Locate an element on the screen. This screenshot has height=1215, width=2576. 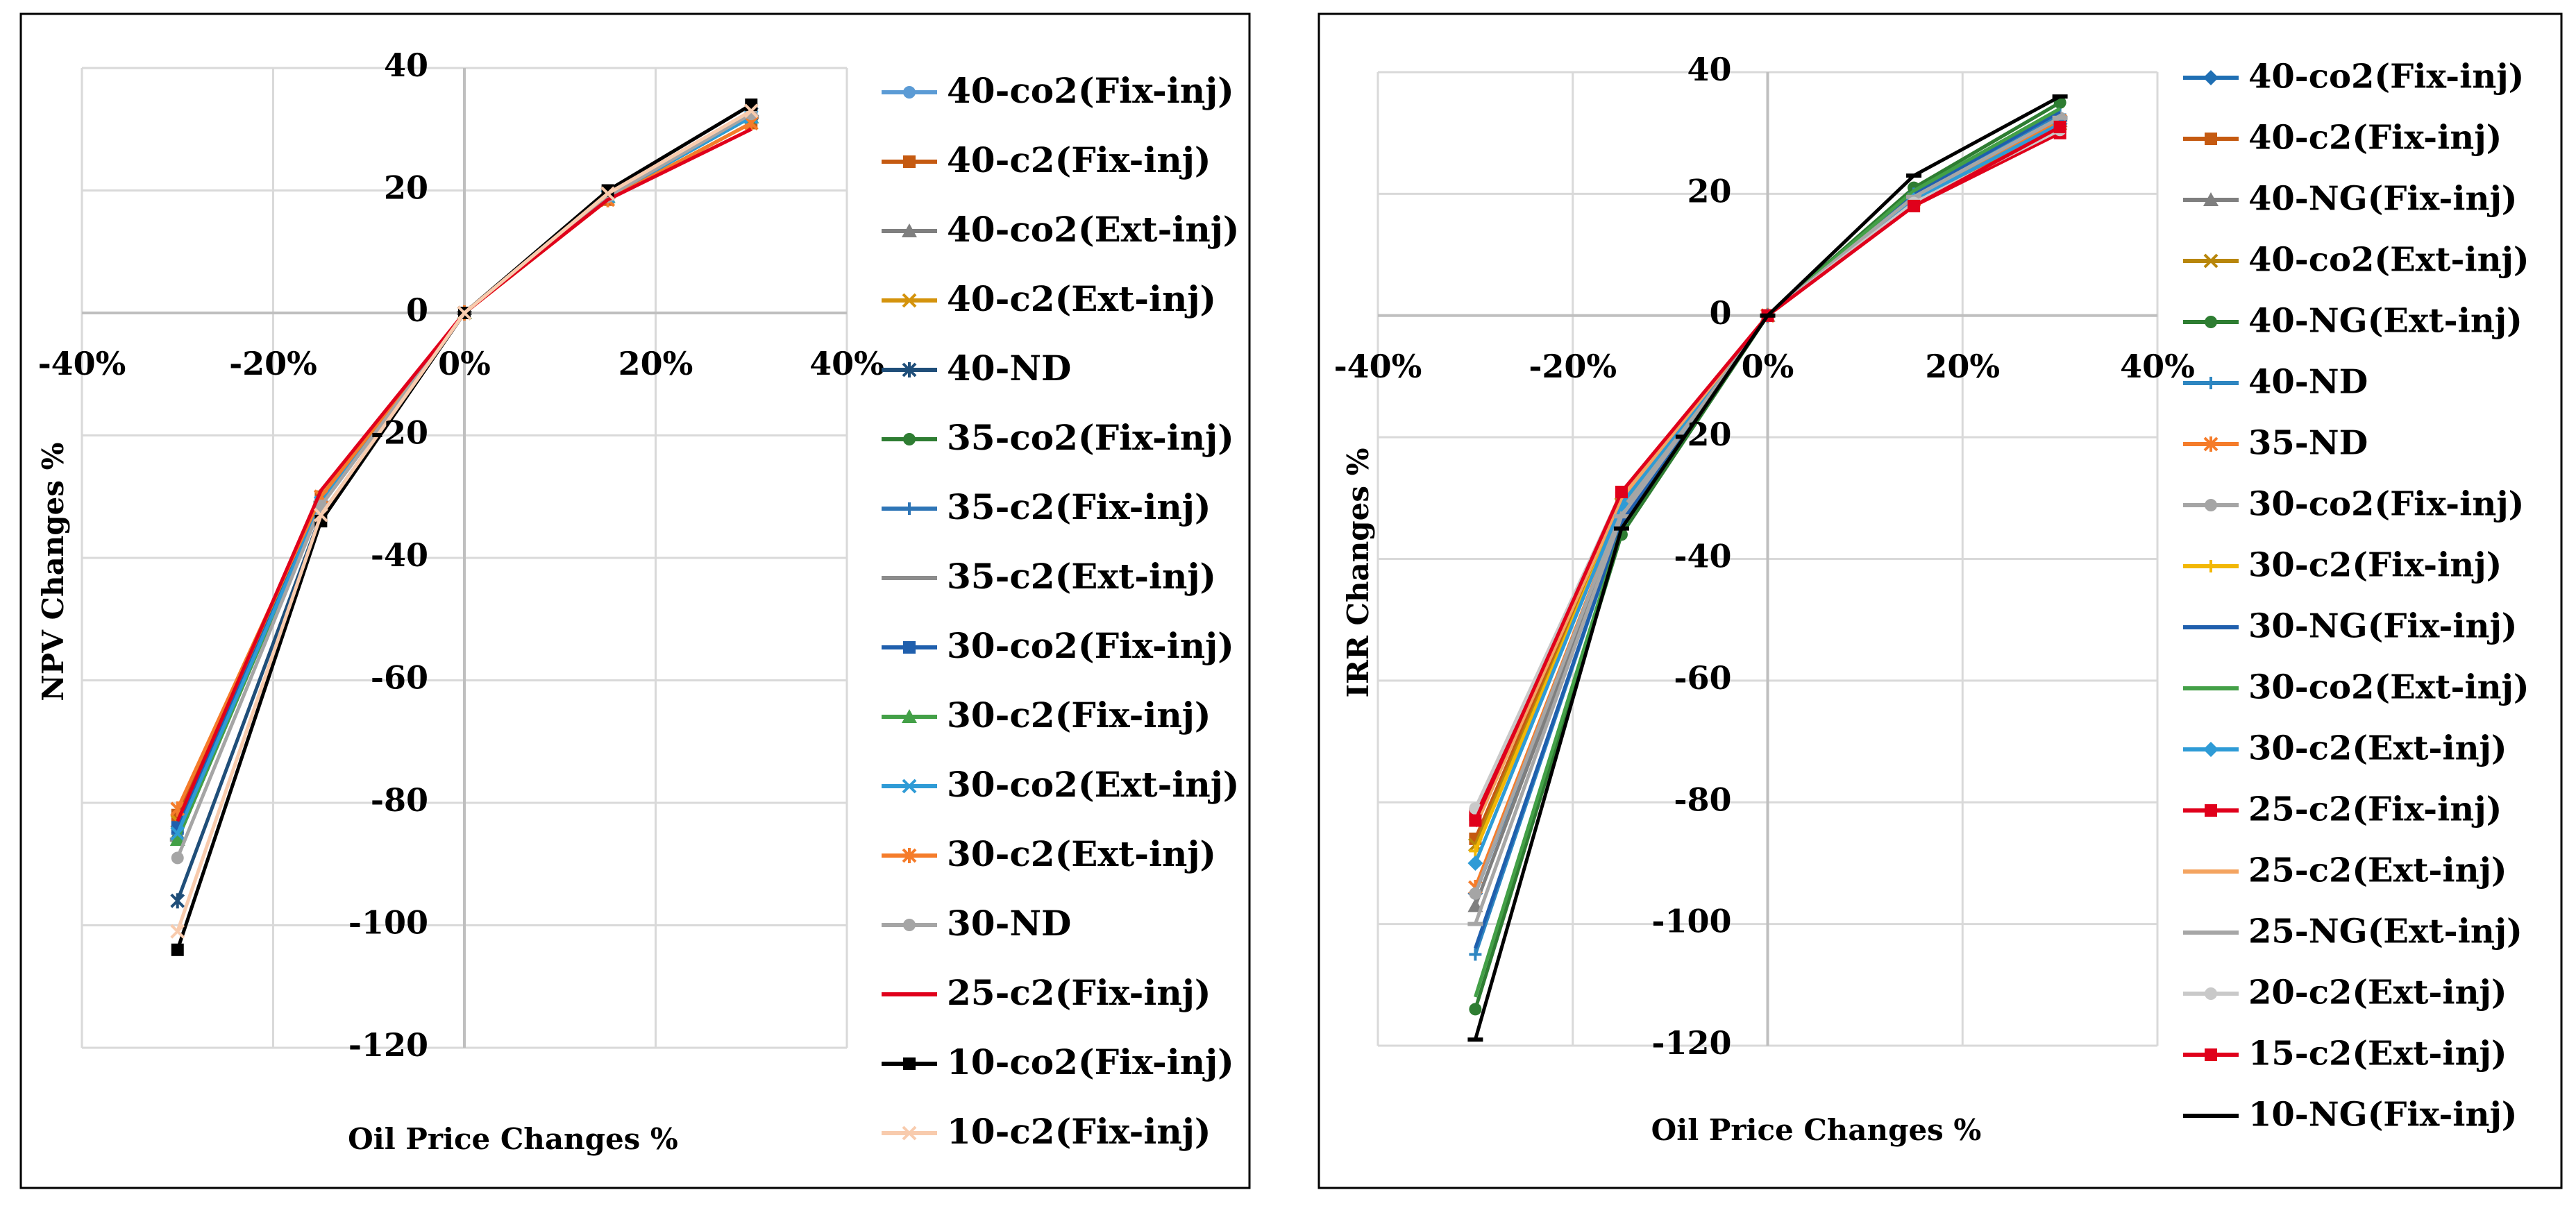
npv-y-tick-label: -120 is located at coordinates (388, 1045).